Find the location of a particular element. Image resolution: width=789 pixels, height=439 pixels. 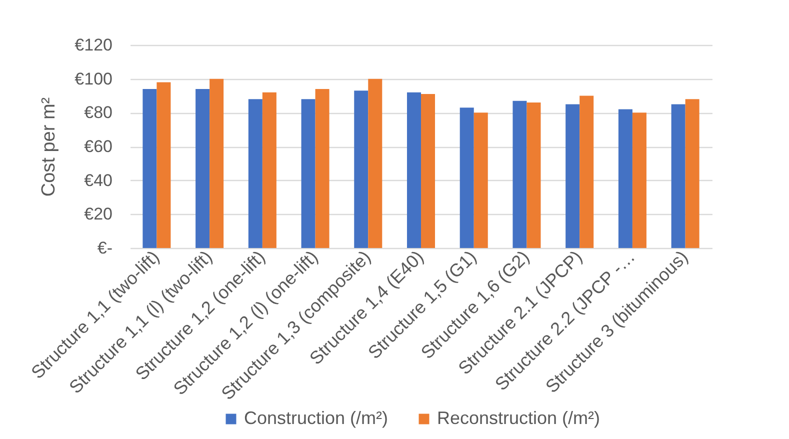

legend-label: Reconstruction (/m²) is located at coordinates (518, 418).